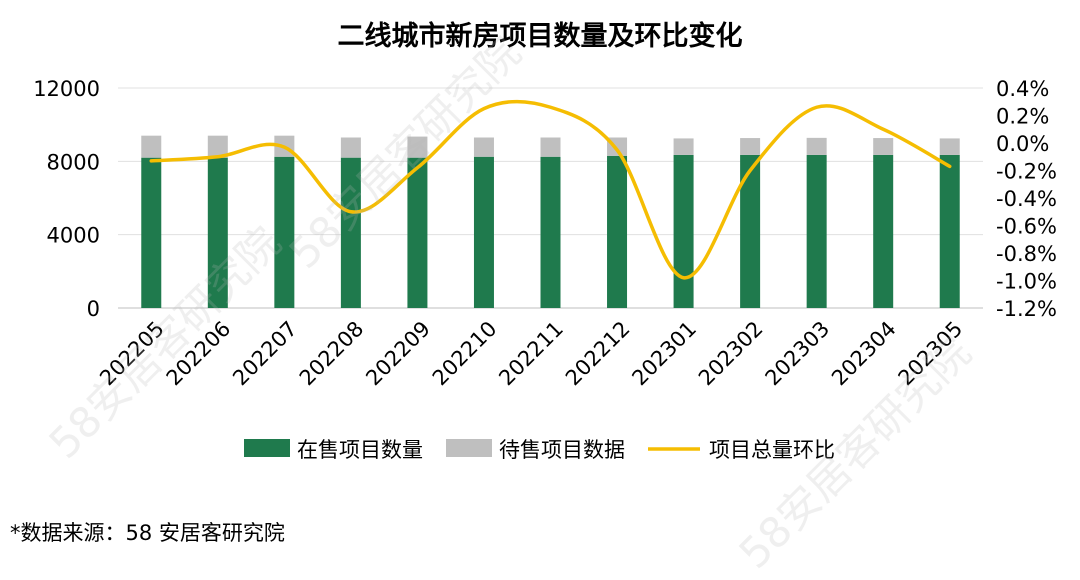 This screenshot has height=580, width=1080. What do you see at coordinates (199, 354) in the screenshot?
I see `x-tick-label: 202206` at bounding box center [199, 354].